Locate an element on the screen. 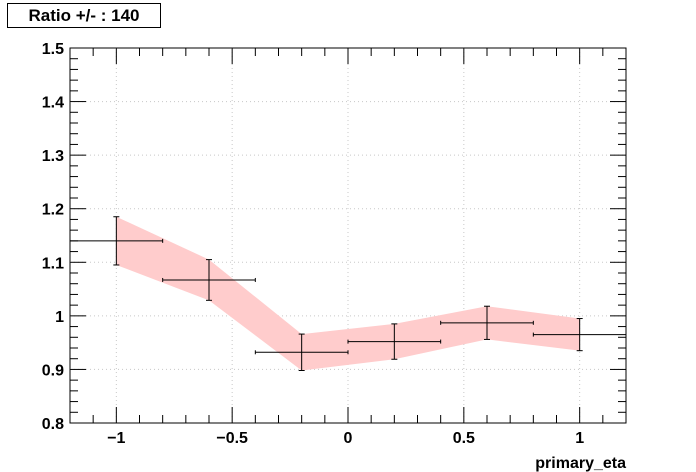 Image resolution: width=696 pixels, height=472 pixels. x-tick-label: −1 is located at coordinates (116, 438).